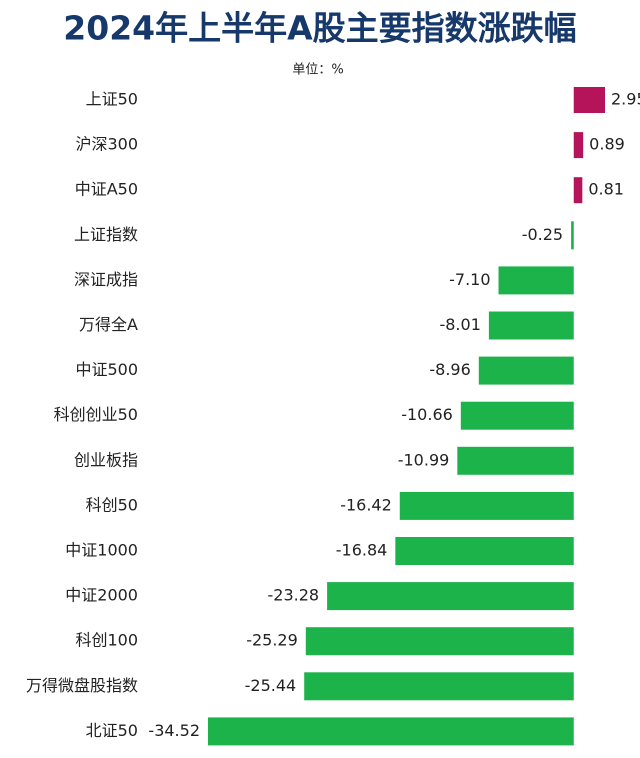 This screenshot has width=640, height=758. What do you see at coordinates (82, 685) in the screenshot?
I see `y-tick-label: 万得微盘股指数` at bounding box center [82, 685].